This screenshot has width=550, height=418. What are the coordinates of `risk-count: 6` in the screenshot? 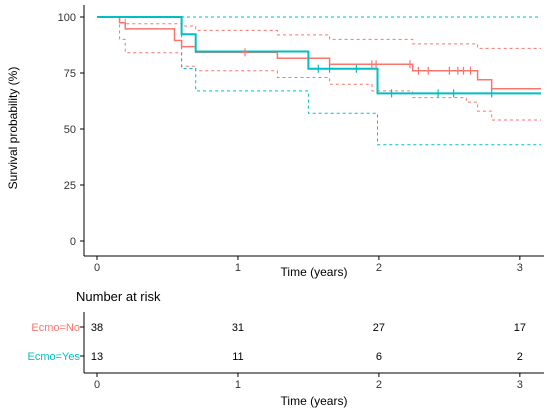 It's located at (379, 357).